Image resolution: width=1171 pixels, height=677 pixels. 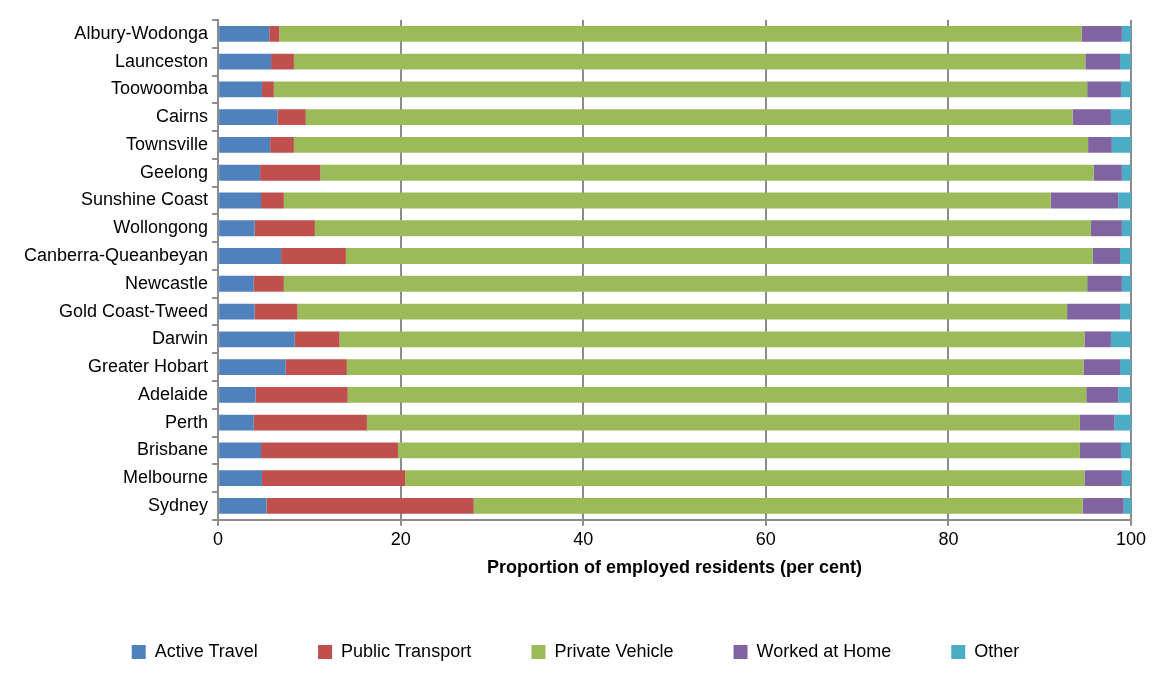 What do you see at coordinates (948, 538) in the screenshot?
I see `x-tick-label: 80` at bounding box center [948, 538].